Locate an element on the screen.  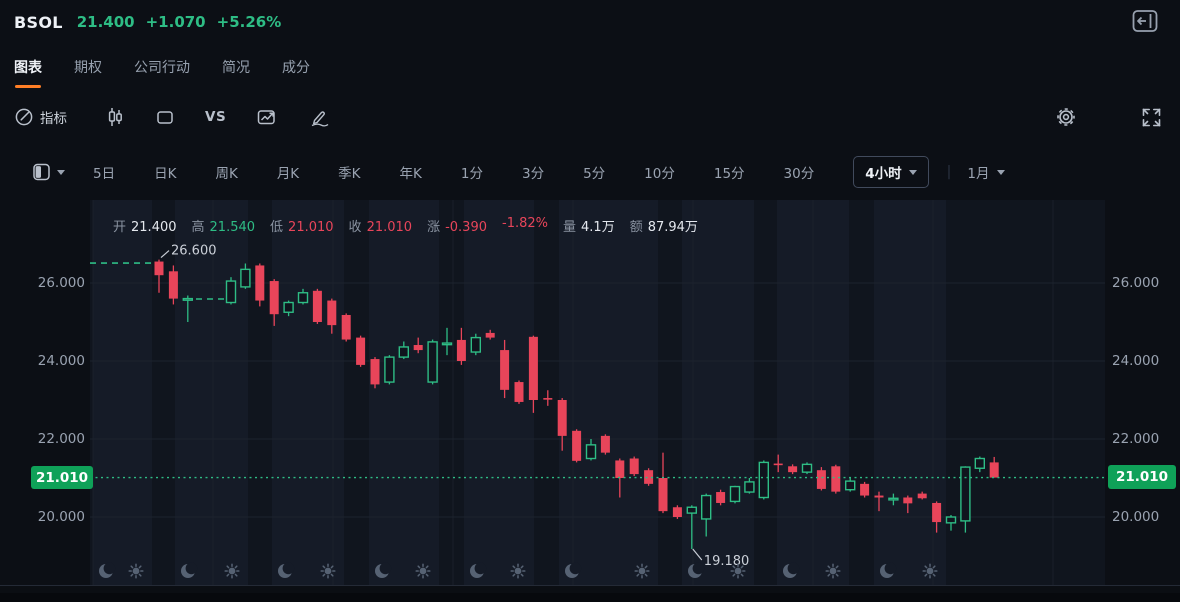
tab-chart: 图表 is located at coordinates (28, 67).